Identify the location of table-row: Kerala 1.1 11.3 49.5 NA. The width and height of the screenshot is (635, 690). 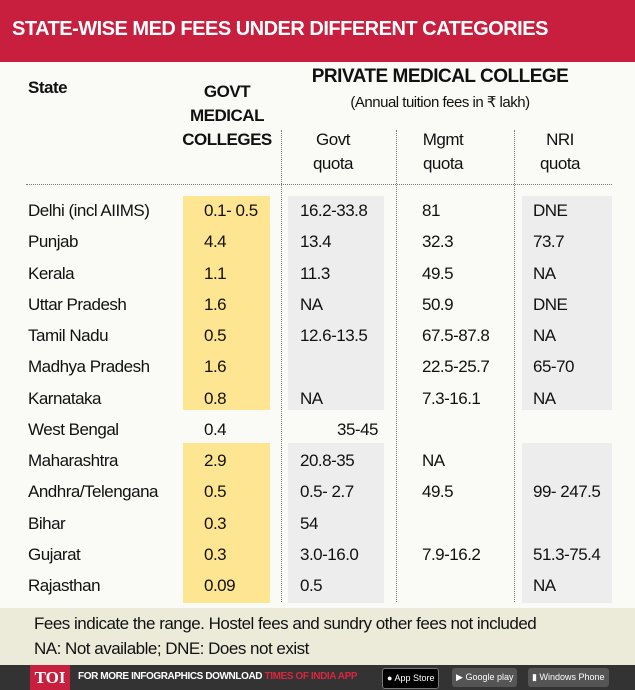
(317, 274).